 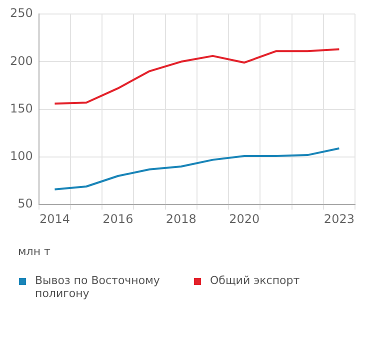 I want to click on x-tick-label: 2020, so click(x=244, y=219).